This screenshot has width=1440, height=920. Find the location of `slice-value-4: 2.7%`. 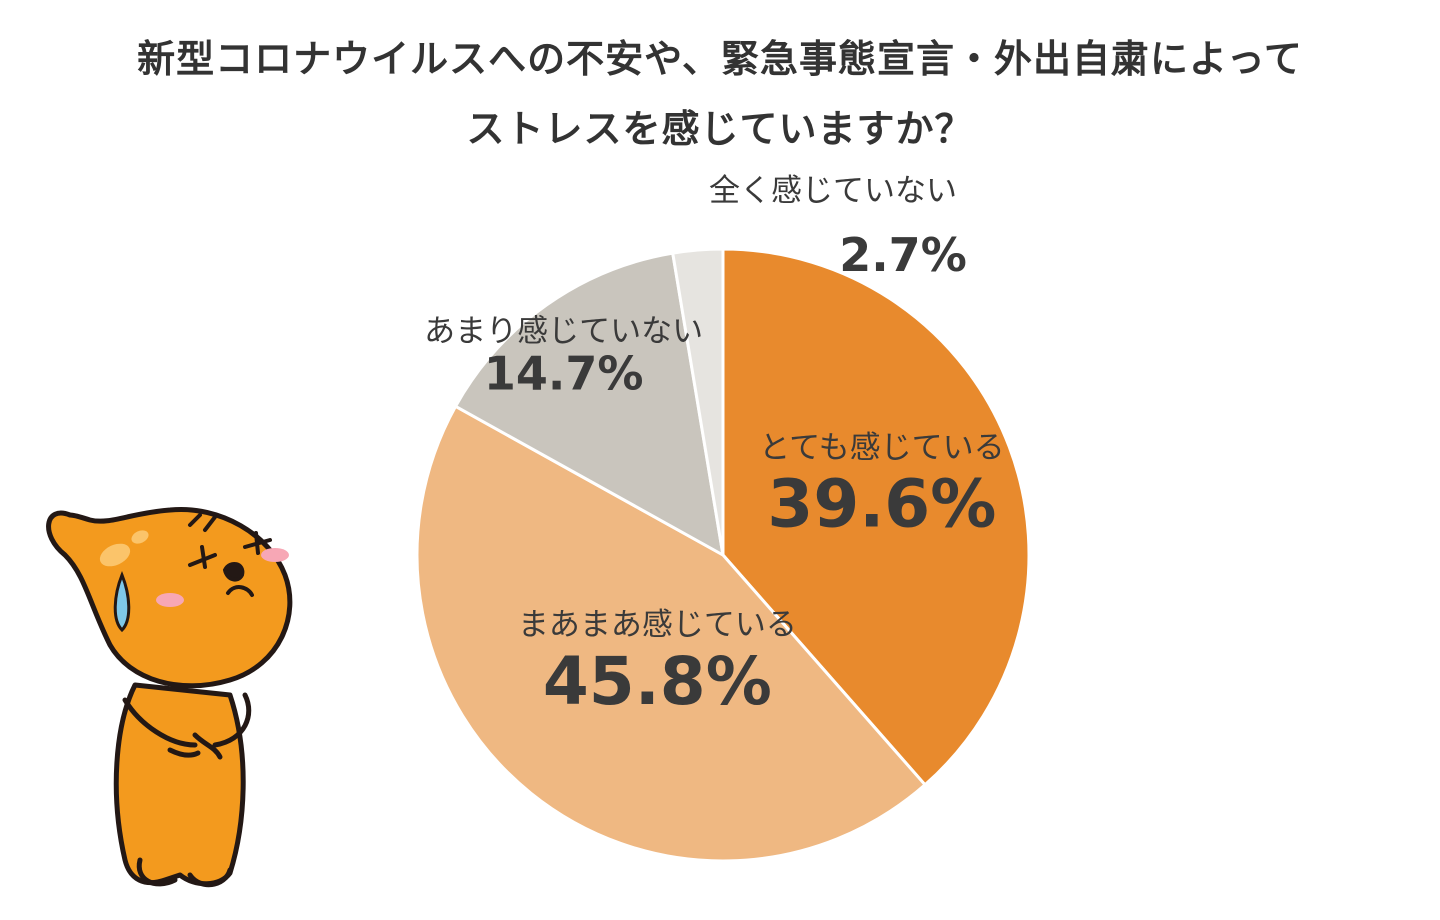

slice-value-4: 2.7% is located at coordinates (903, 255).